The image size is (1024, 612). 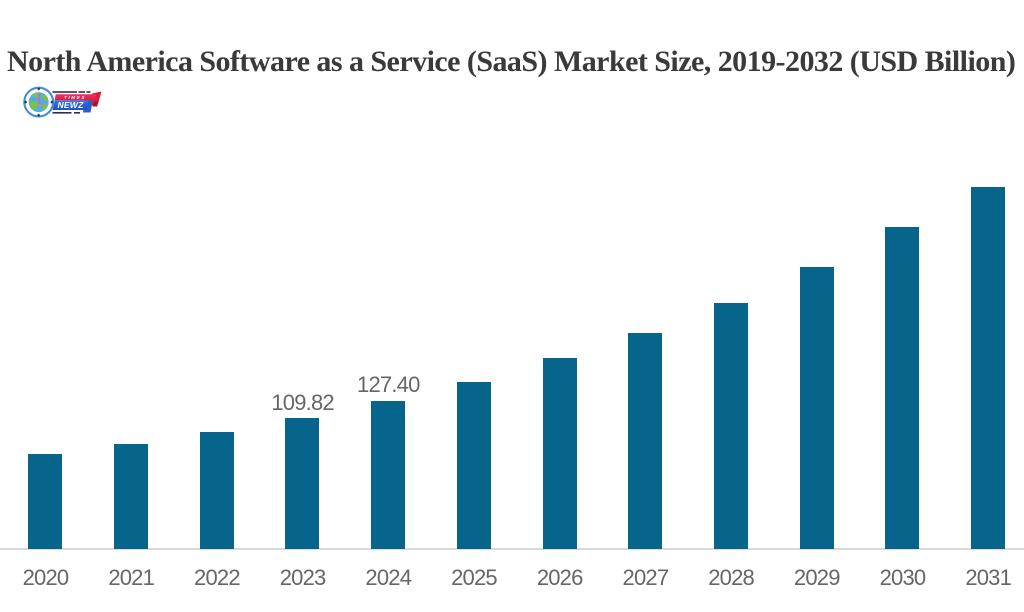 What do you see at coordinates (70, 105) in the screenshot?
I see `svg-text: NEWZ` at bounding box center [70, 105].